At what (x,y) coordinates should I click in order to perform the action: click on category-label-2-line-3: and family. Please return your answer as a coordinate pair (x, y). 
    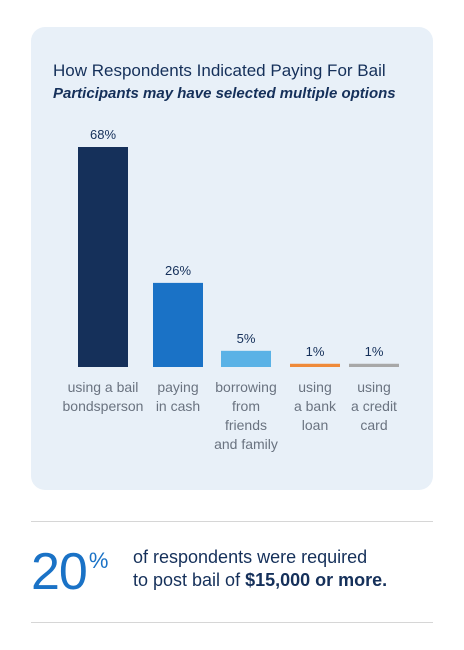
    Looking at the image, I should click on (246, 444).